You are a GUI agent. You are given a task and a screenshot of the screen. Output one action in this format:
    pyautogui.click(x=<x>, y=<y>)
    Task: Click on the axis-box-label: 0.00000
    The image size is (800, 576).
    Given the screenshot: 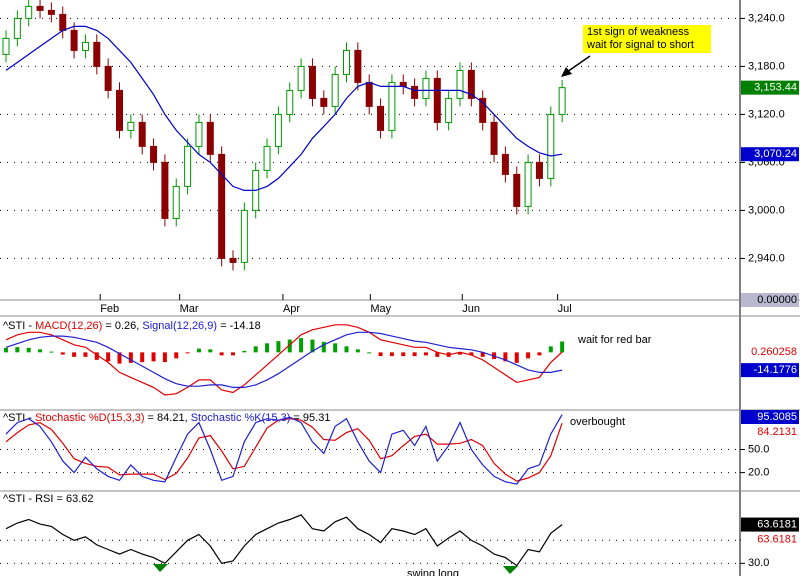 What is the action you would take?
    pyautogui.click(x=777, y=300)
    